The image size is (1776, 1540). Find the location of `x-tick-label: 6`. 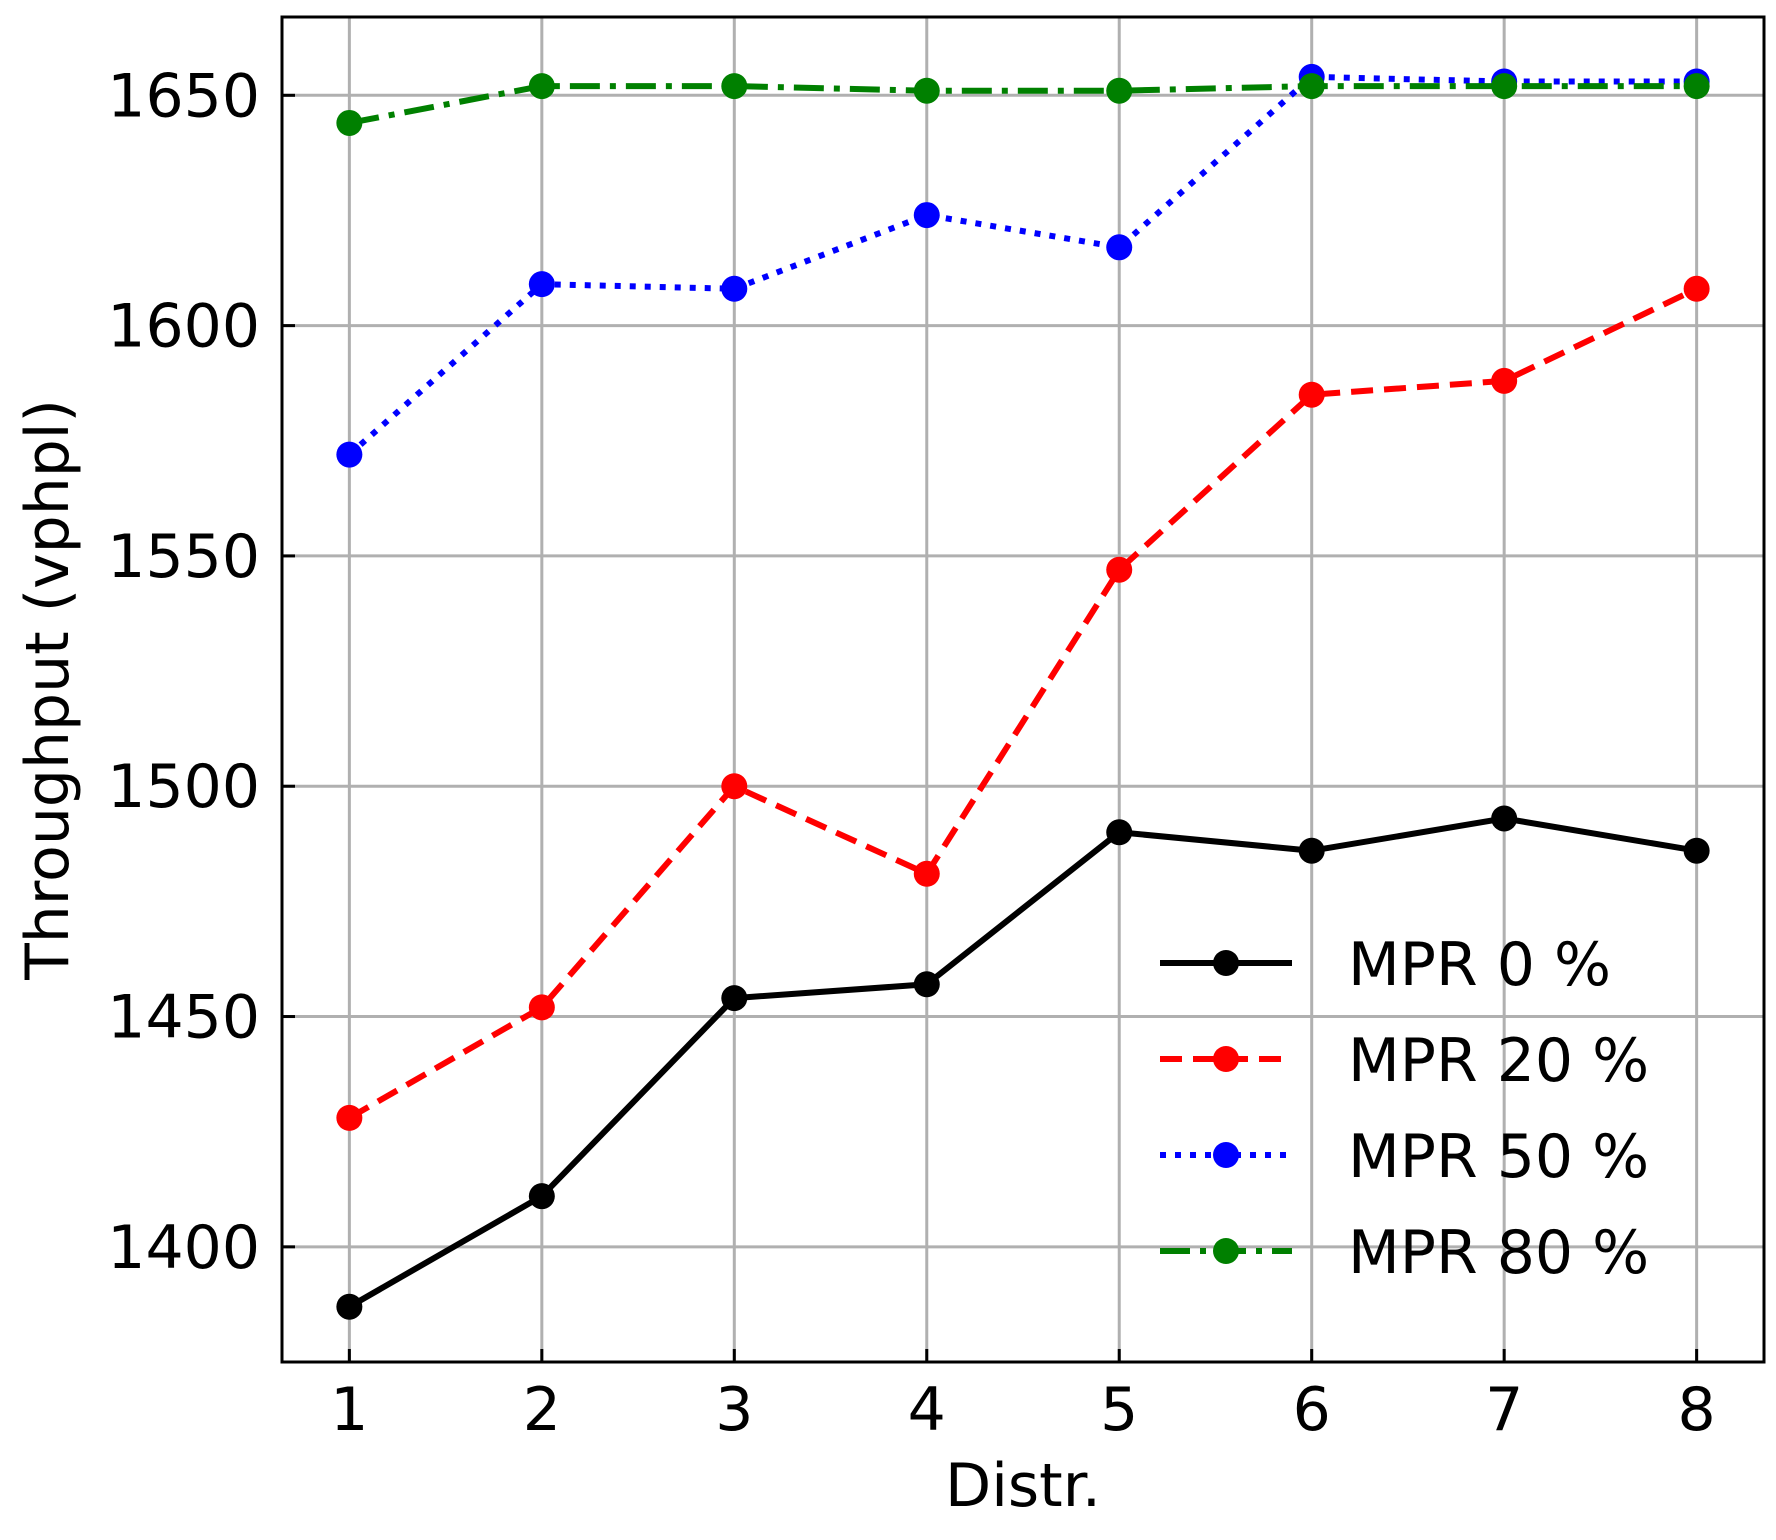

x-tick-label: 6 is located at coordinates (1312, 1410).